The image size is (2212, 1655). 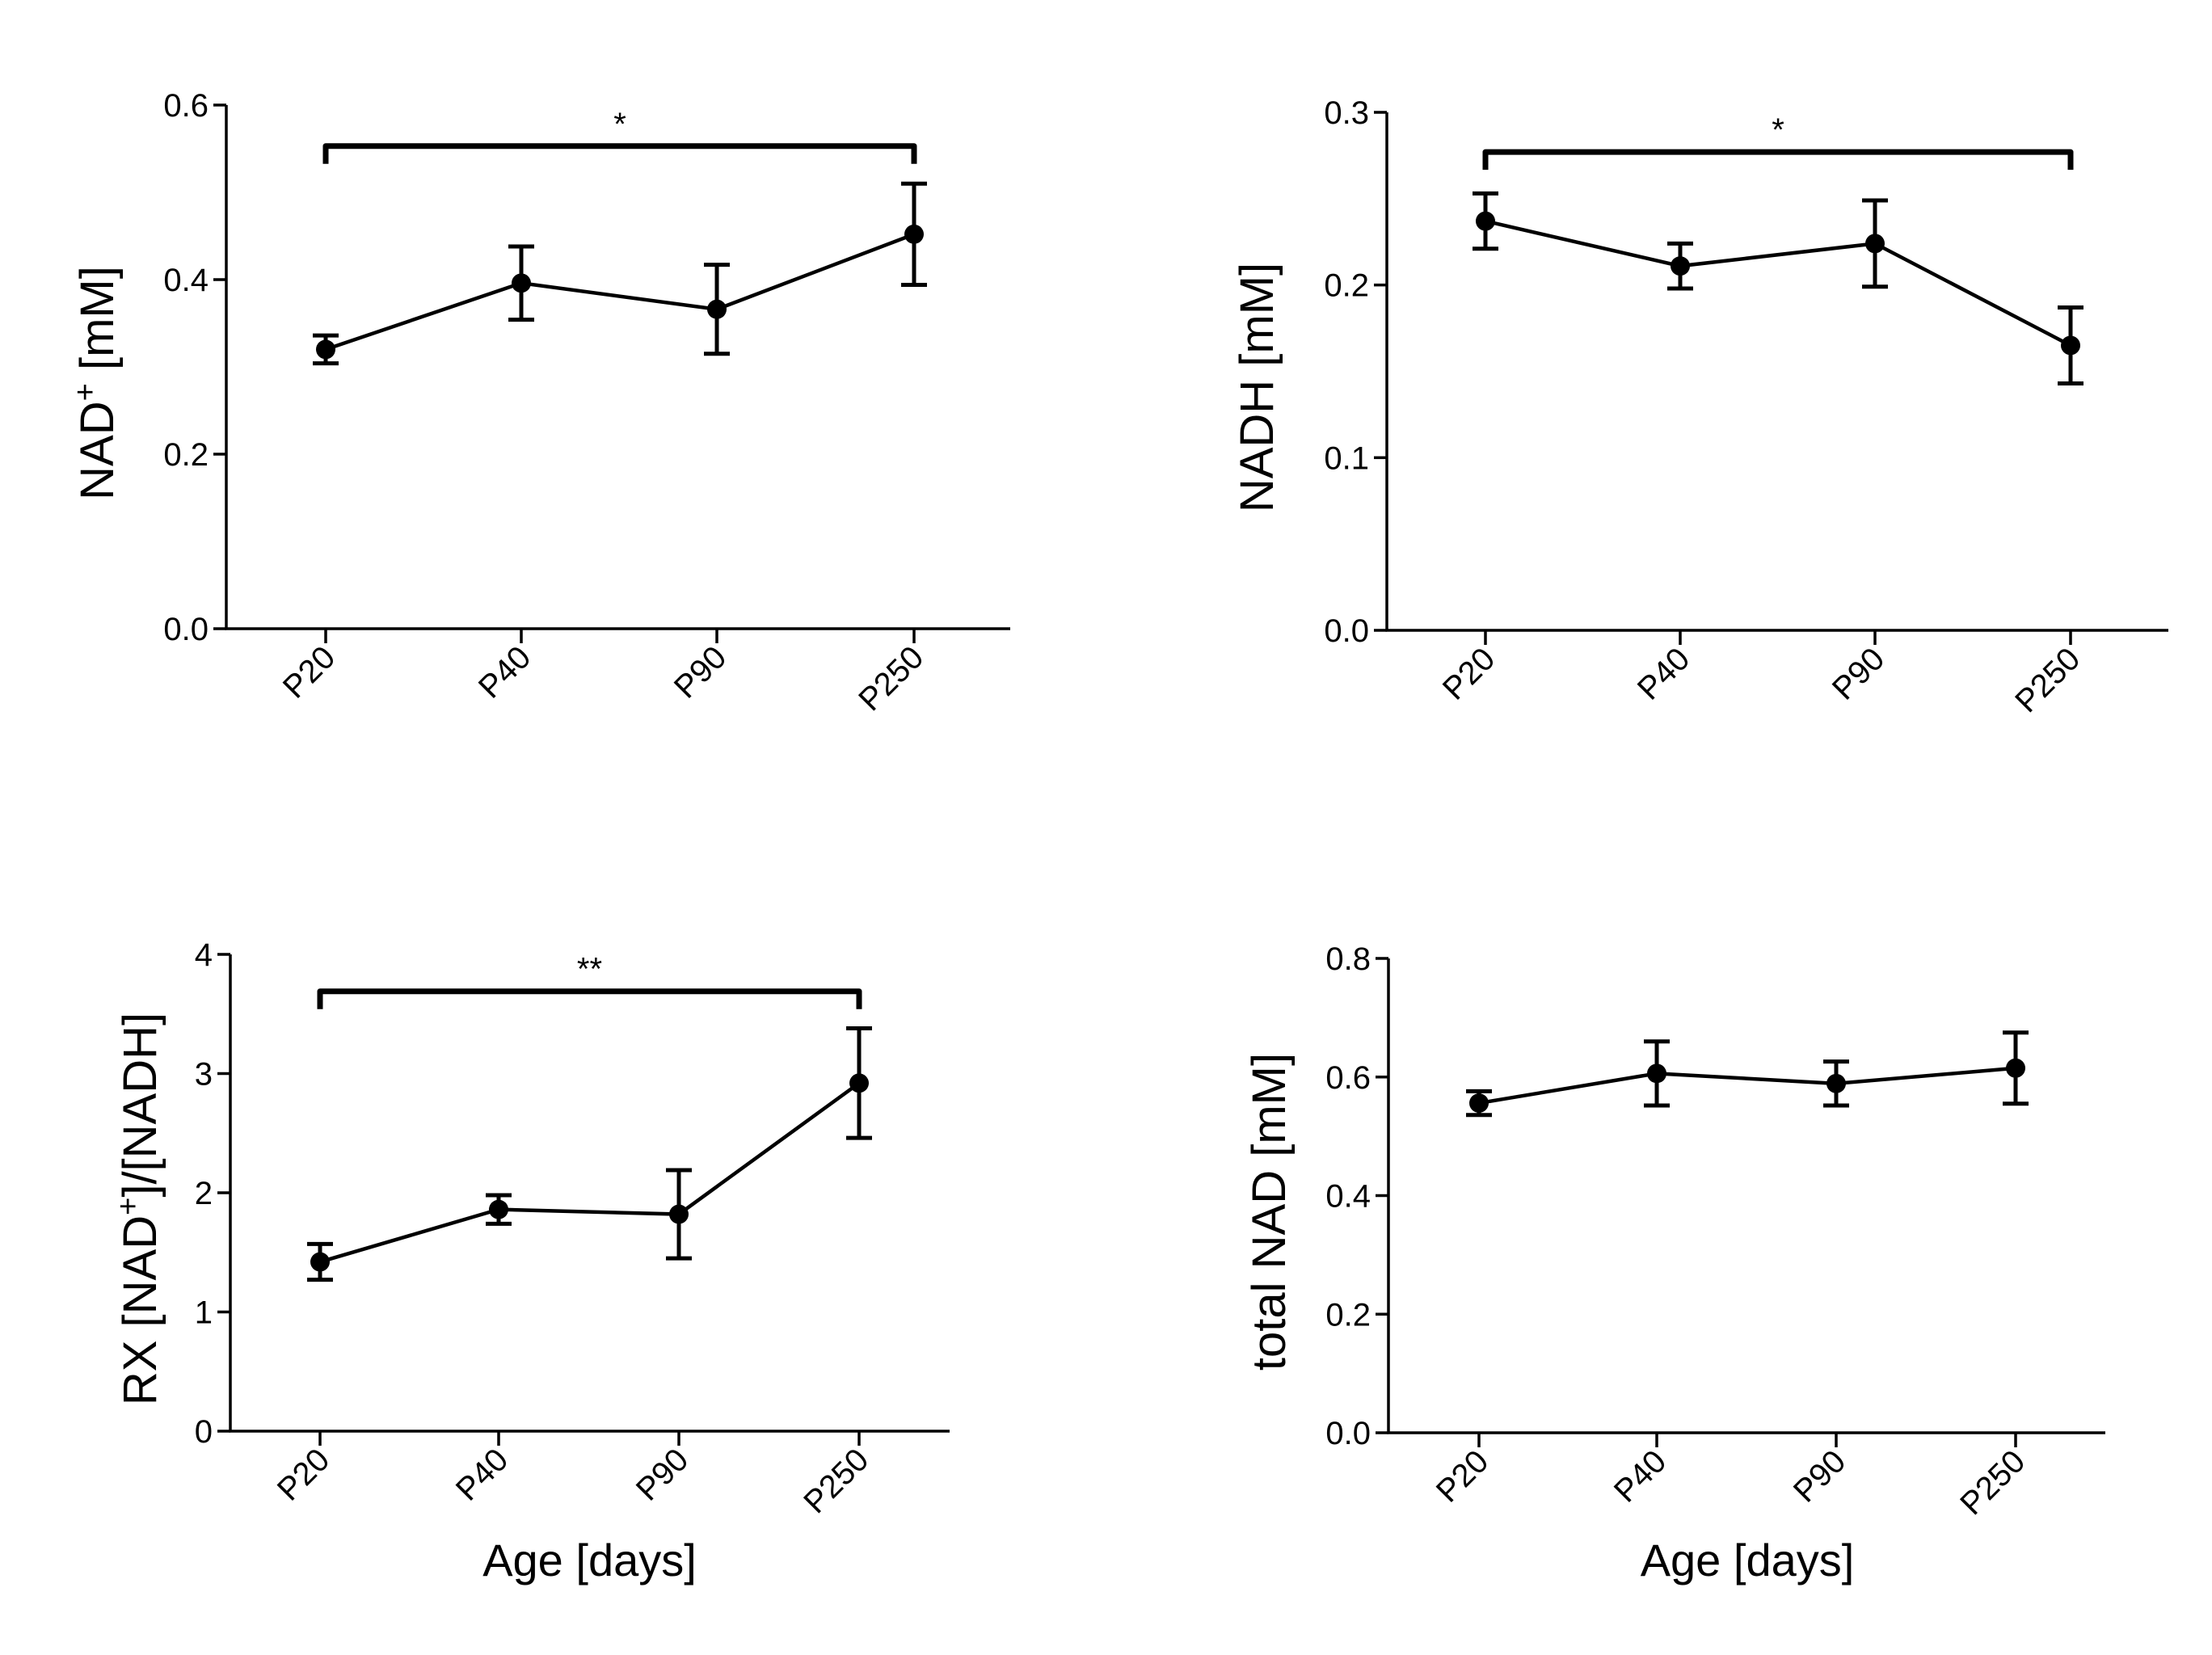 I want to click on y-axis-label-rest: ]/[NADH], so click(x=140, y=1105).